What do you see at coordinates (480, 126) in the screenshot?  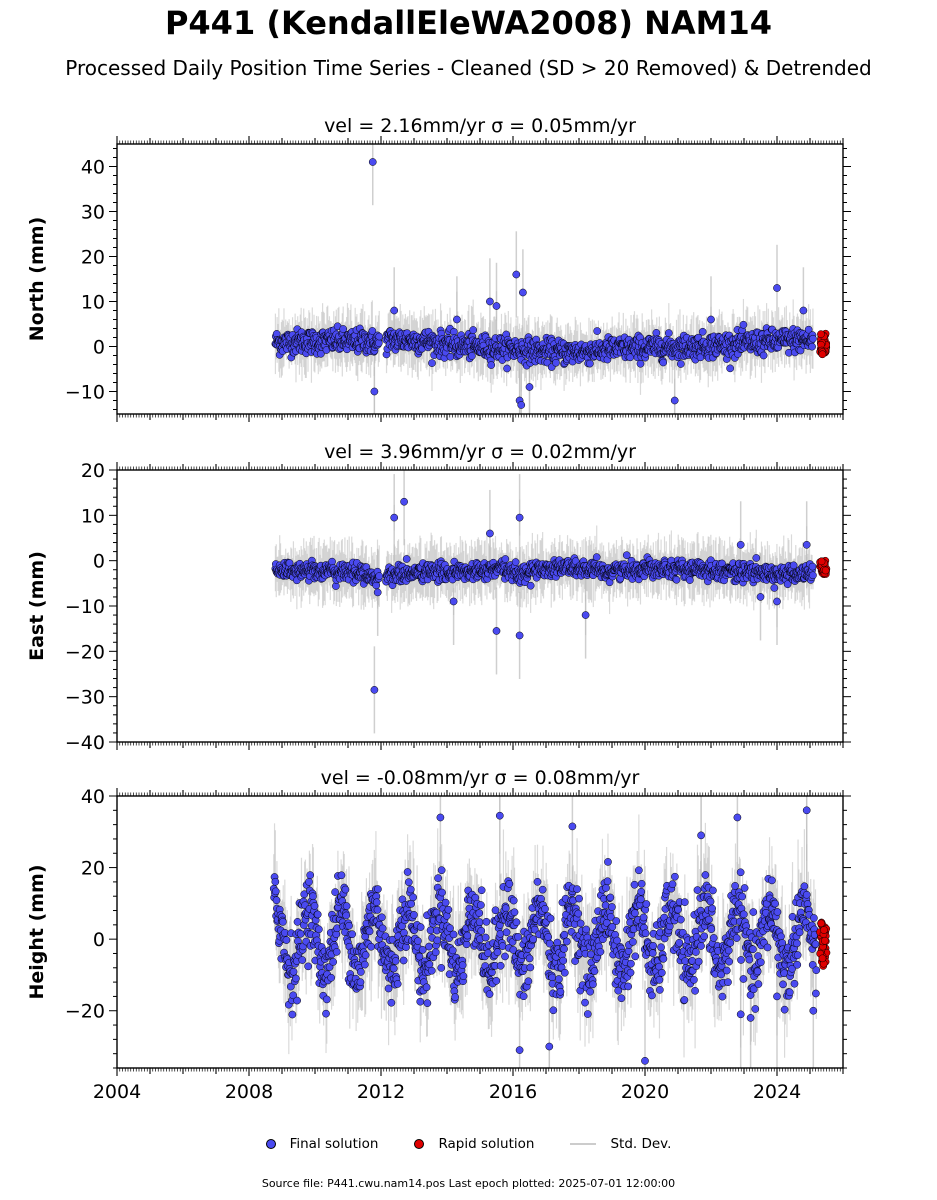 I see `panel-title: vel = 2.16mm/yr σ = 0.05mm/yr` at bounding box center [480, 126].